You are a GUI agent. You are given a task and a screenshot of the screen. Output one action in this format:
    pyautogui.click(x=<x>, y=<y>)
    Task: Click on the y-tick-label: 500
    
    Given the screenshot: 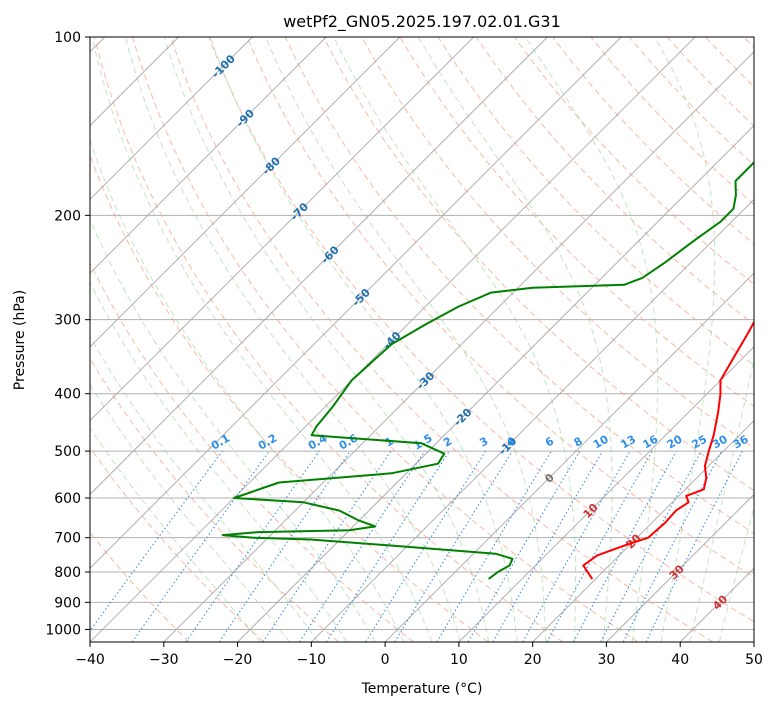 What is the action you would take?
    pyautogui.click(x=67, y=452)
    